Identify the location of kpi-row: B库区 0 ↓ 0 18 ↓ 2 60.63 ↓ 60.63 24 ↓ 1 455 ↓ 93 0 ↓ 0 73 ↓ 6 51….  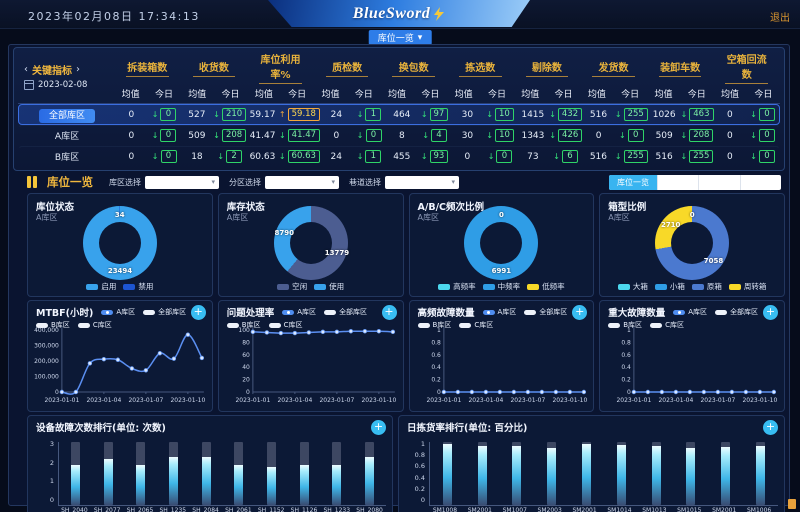
(399, 156).